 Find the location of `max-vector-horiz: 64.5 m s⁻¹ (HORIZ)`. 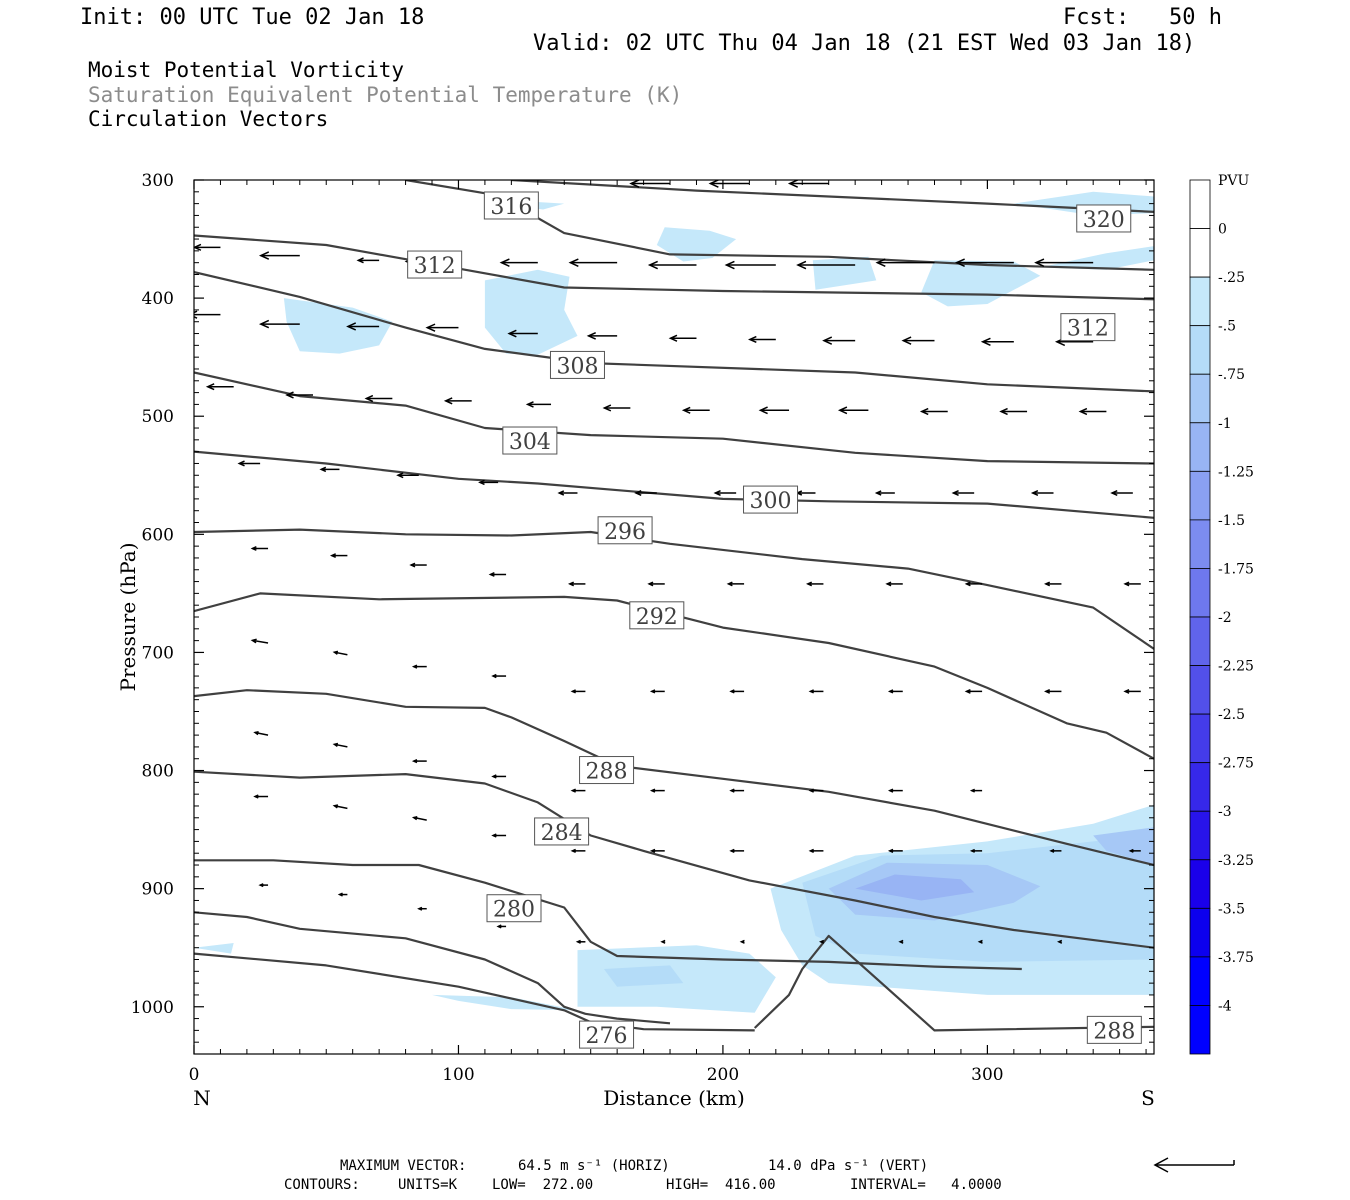

max-vector-horiz: 64.5 m s⁻¹ (HORIZ) is located at coordinates (594, 1166).